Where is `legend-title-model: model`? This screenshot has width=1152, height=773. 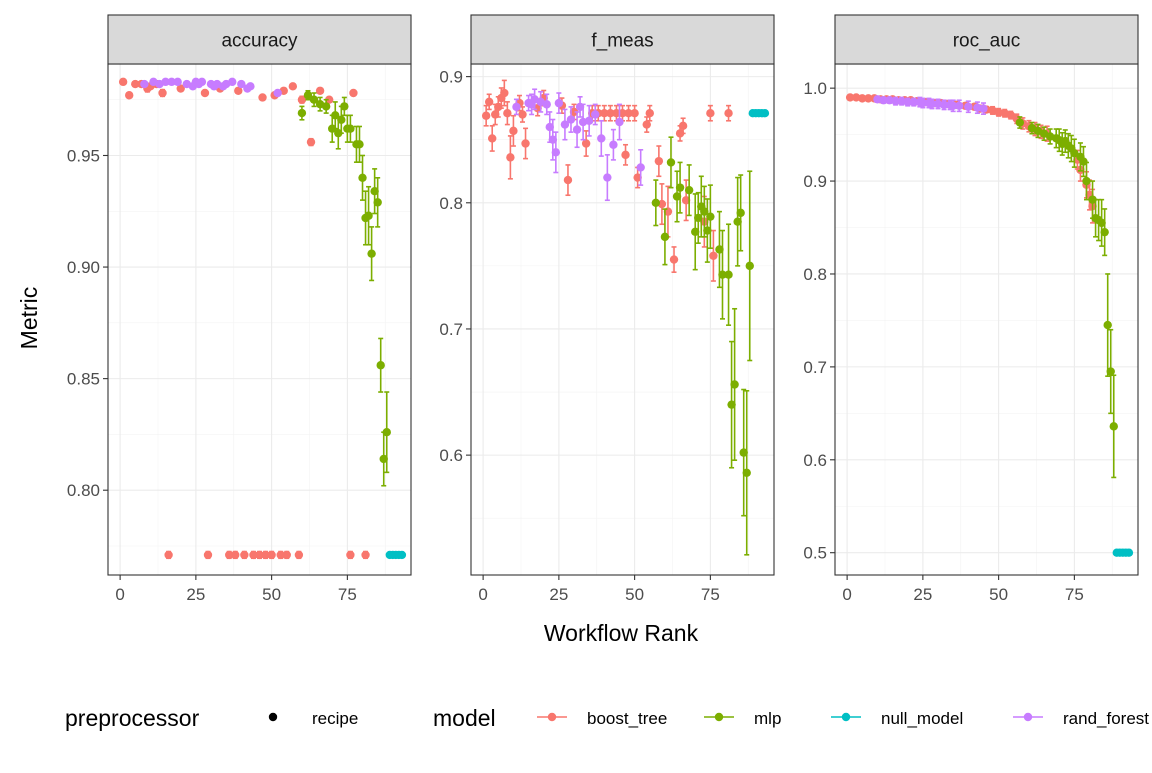
legend-title-model: model is located at coordinates (464, 718).